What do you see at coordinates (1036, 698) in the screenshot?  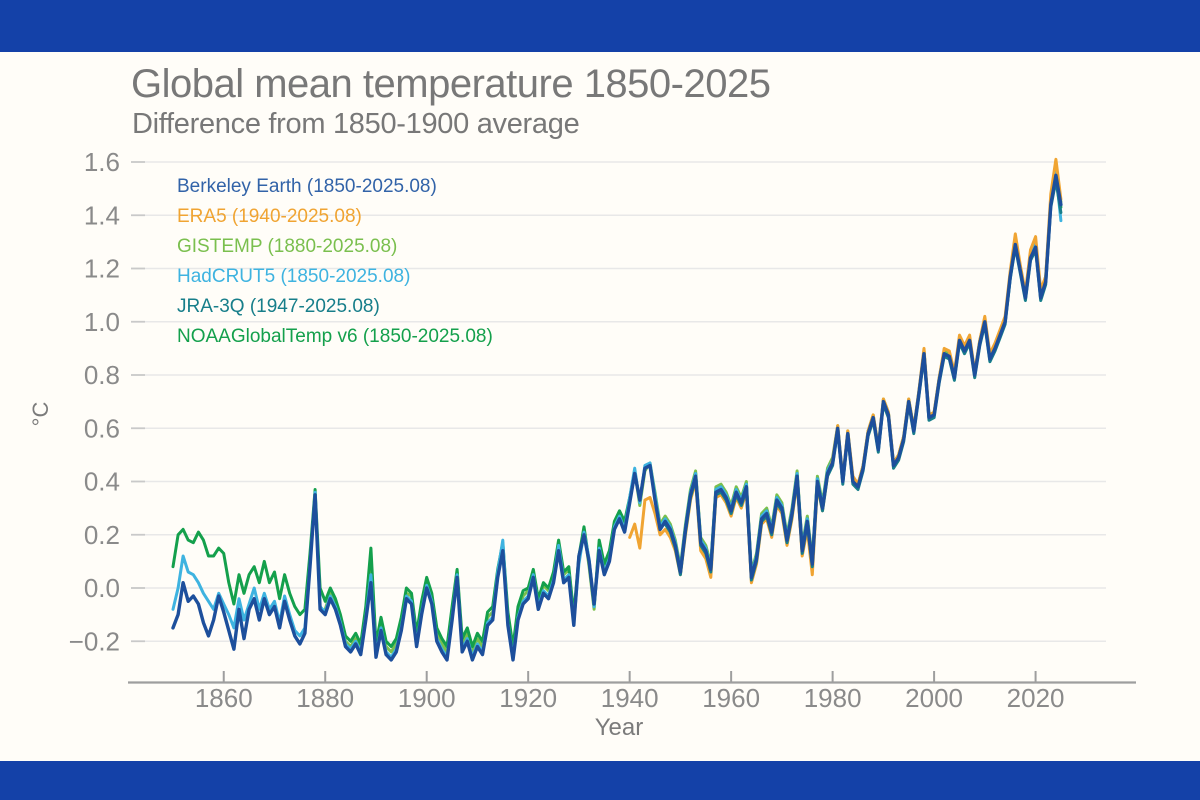 I see `x-tick-label: 2020` at bounding box center [1036, 698].